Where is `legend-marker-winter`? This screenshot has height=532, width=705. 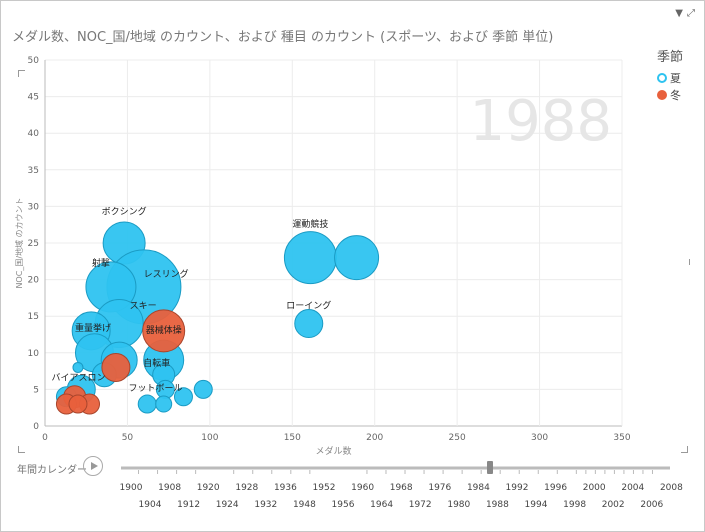
legend-marker-winter is located at coordinates (662, 94).